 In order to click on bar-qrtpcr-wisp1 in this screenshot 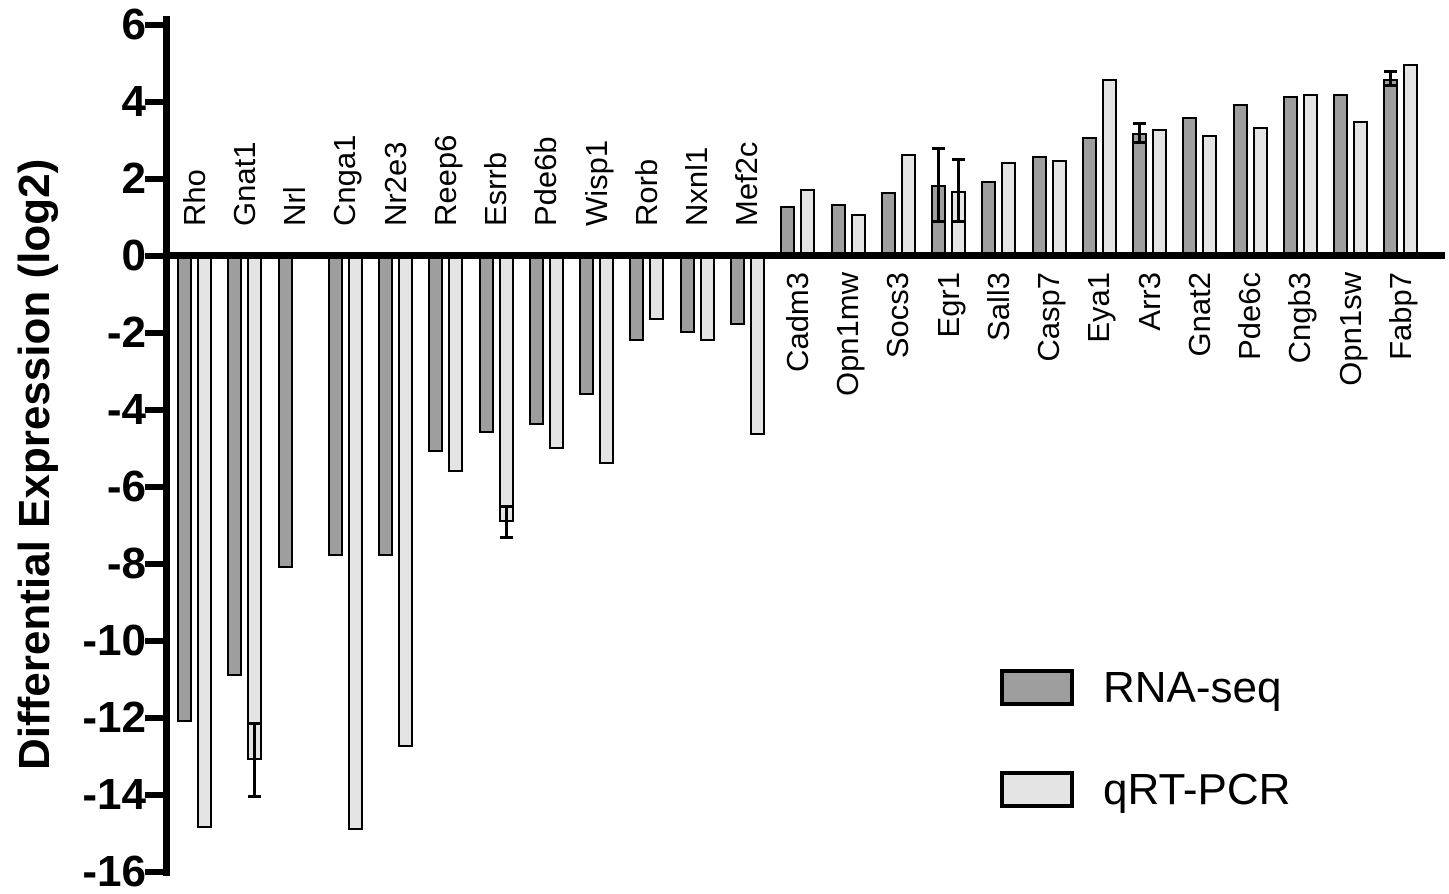, I will do `click(607, 360)`.